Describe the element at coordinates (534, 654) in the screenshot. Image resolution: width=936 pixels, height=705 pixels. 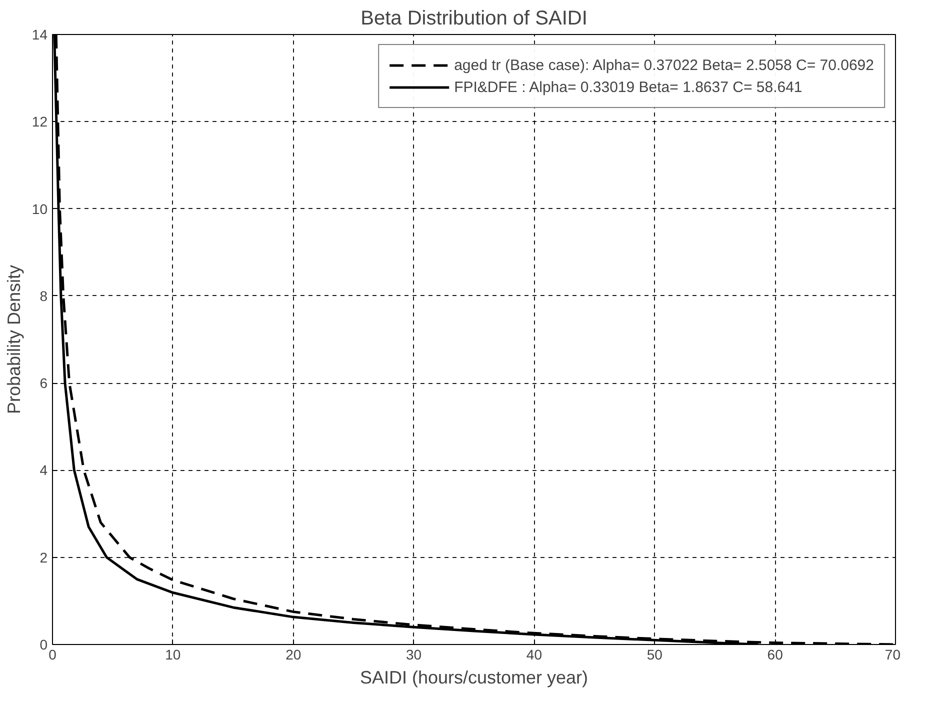
I see `x-tick-label: 40` at that location.